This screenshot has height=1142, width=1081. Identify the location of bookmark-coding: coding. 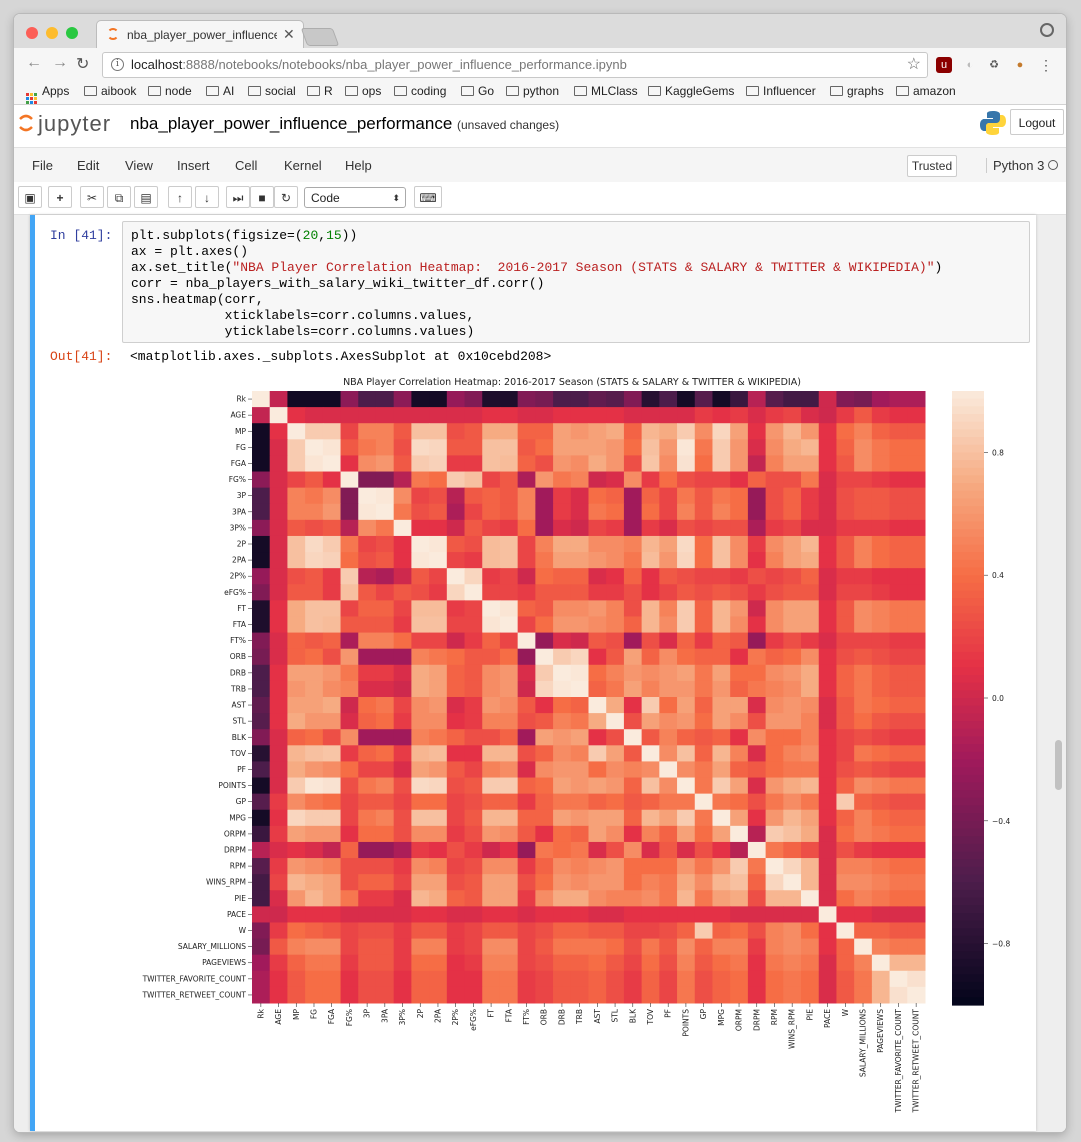
(420, 91).